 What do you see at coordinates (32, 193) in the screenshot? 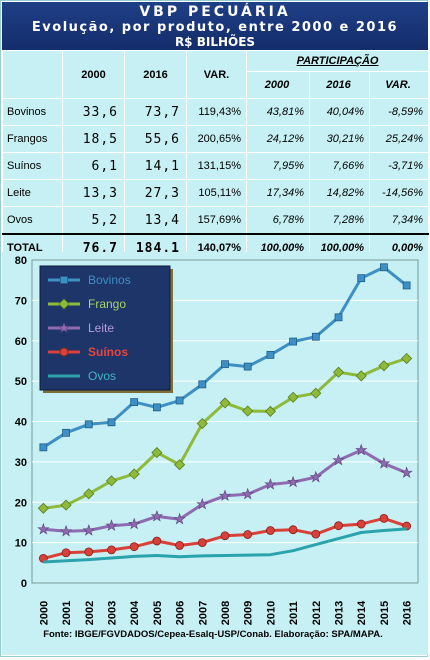
I see `cell-label: Leite` at bounding box center [32, 193].